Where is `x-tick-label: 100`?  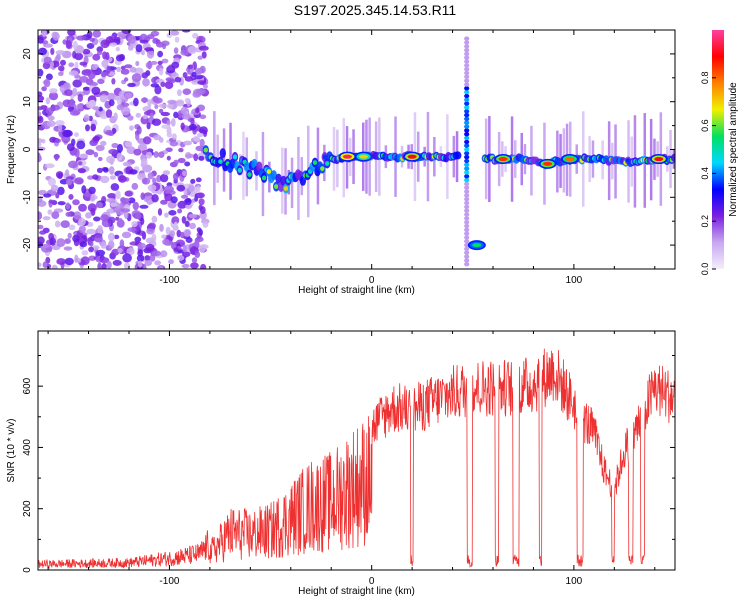
x-tick-label: 100 is located at coordinates (574, 581).